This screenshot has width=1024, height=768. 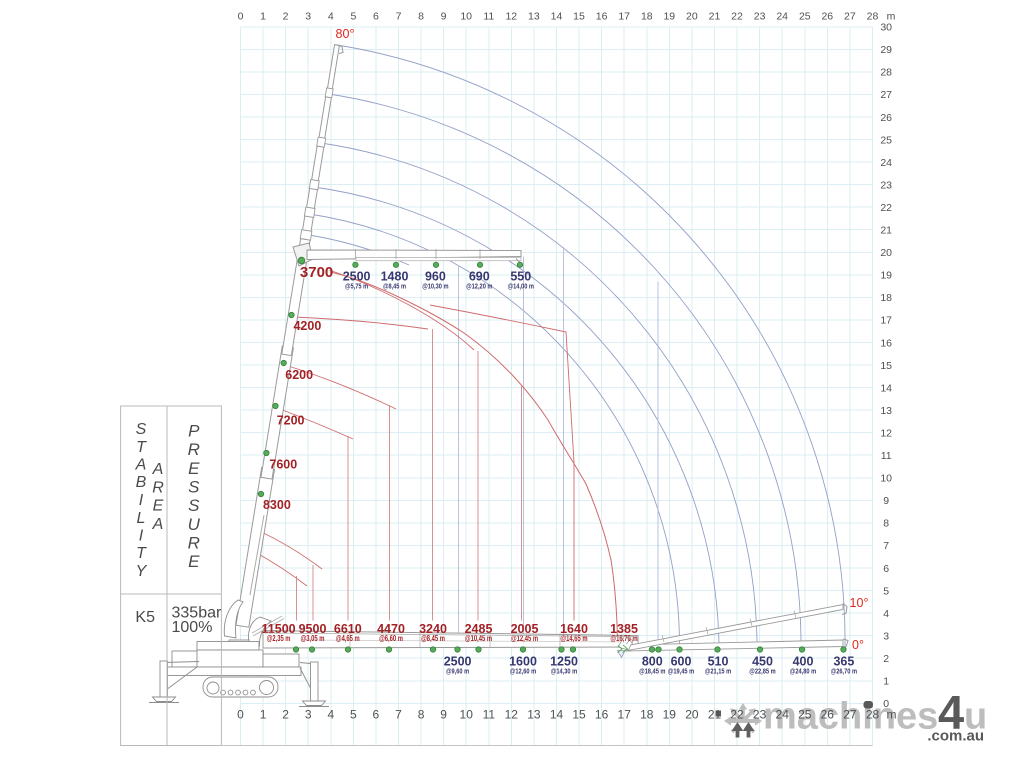 I want to click on svg-text: 22, so click(x=737, y=715).